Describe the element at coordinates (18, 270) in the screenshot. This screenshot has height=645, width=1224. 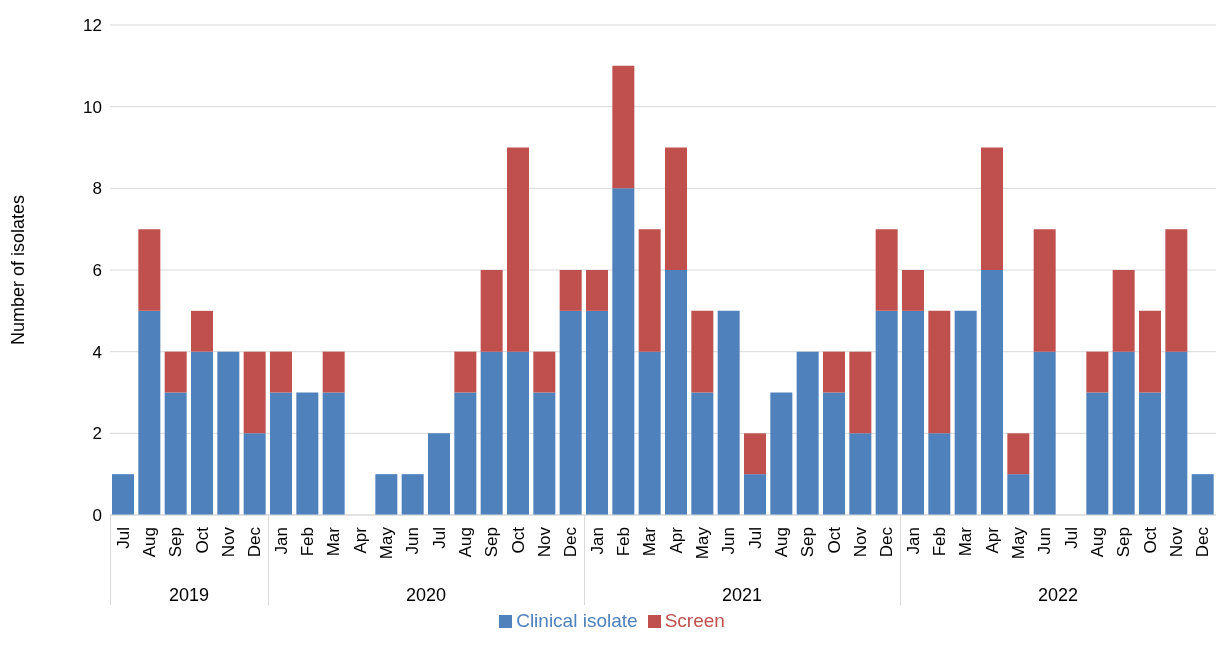
I see `y-axis-title: Number of isolates` at that location.